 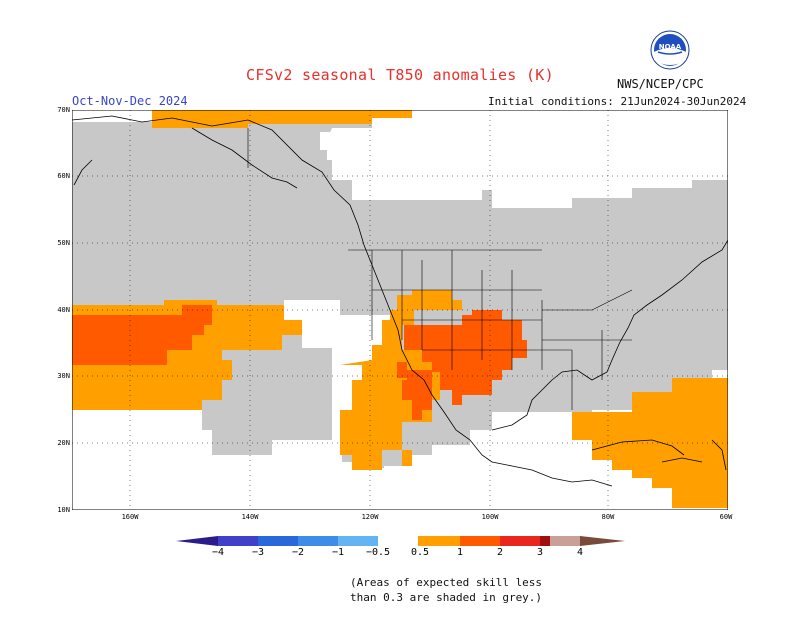 I want to click on legend-swatch-neutral, so click(x=398, y=541).